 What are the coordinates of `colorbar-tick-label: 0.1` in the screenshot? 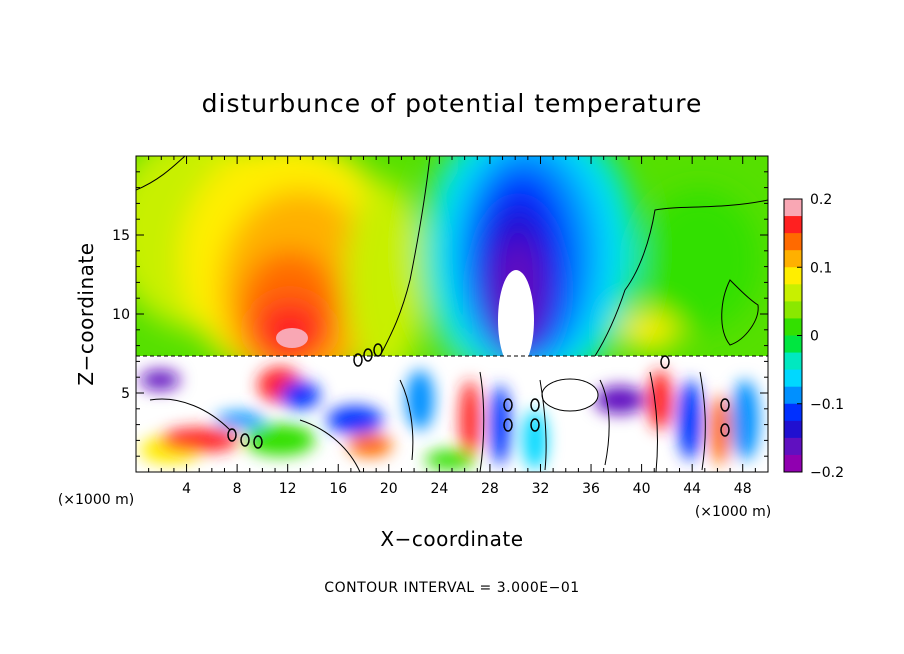 It's located at (821, 268).